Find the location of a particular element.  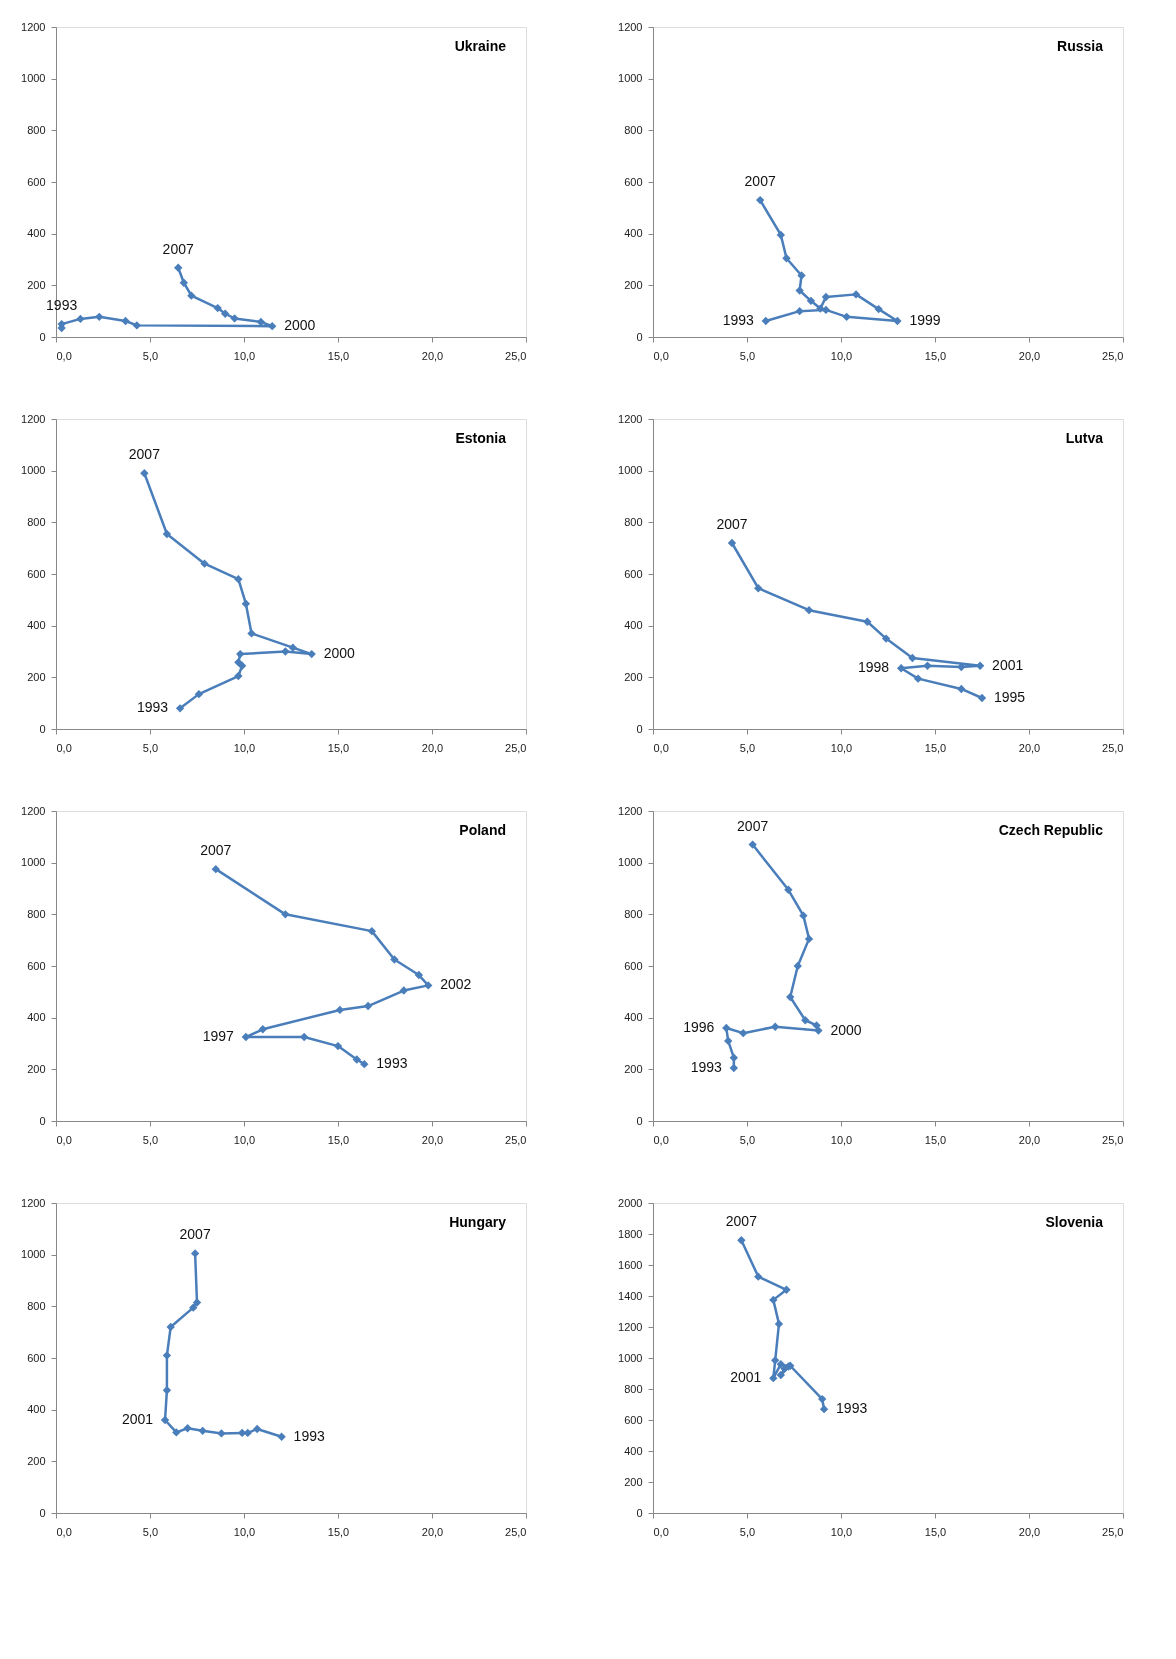

annotation: 1997 is located at coordinates (218, 1036).